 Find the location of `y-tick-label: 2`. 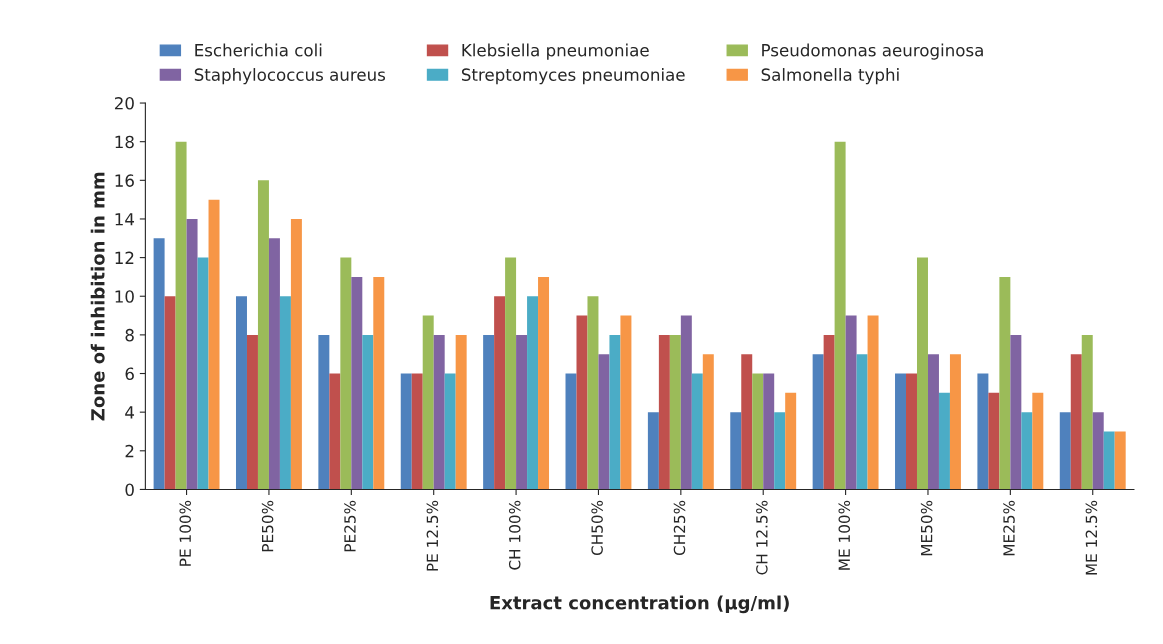

y-tick-label: 2 is located at coordinates (129, 451).